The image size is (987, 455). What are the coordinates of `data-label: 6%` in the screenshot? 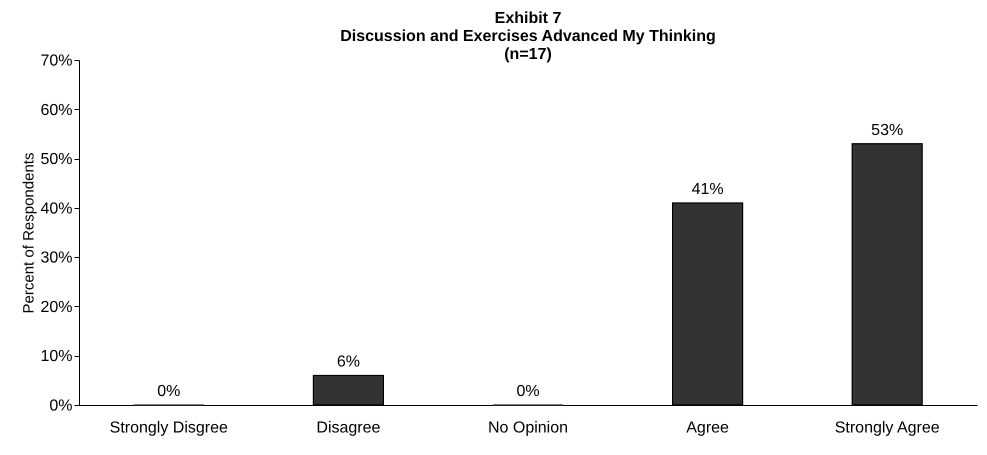 It's located at (348, 361).